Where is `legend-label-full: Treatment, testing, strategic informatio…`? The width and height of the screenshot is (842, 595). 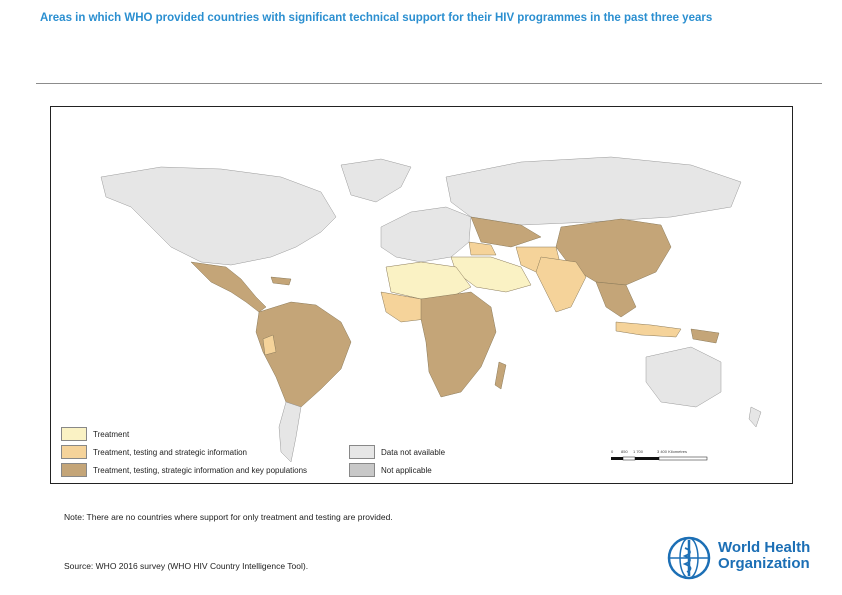 legend-label-full: Treatment, testing, strategic informatio… is located at coordinates (200, 470).